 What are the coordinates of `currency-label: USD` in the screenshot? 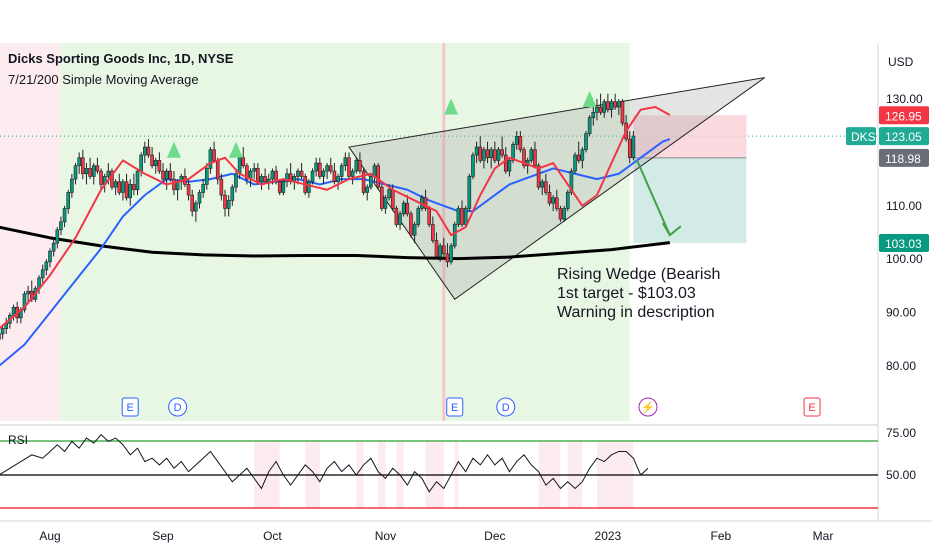 It's located at (901, 62).